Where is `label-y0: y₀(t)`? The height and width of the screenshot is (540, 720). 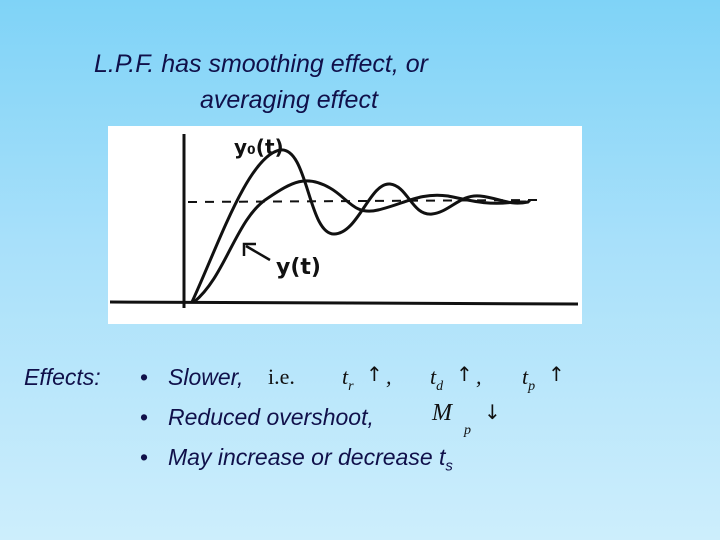 label-y0: y₀(t) is located at coordinates (259, 147).